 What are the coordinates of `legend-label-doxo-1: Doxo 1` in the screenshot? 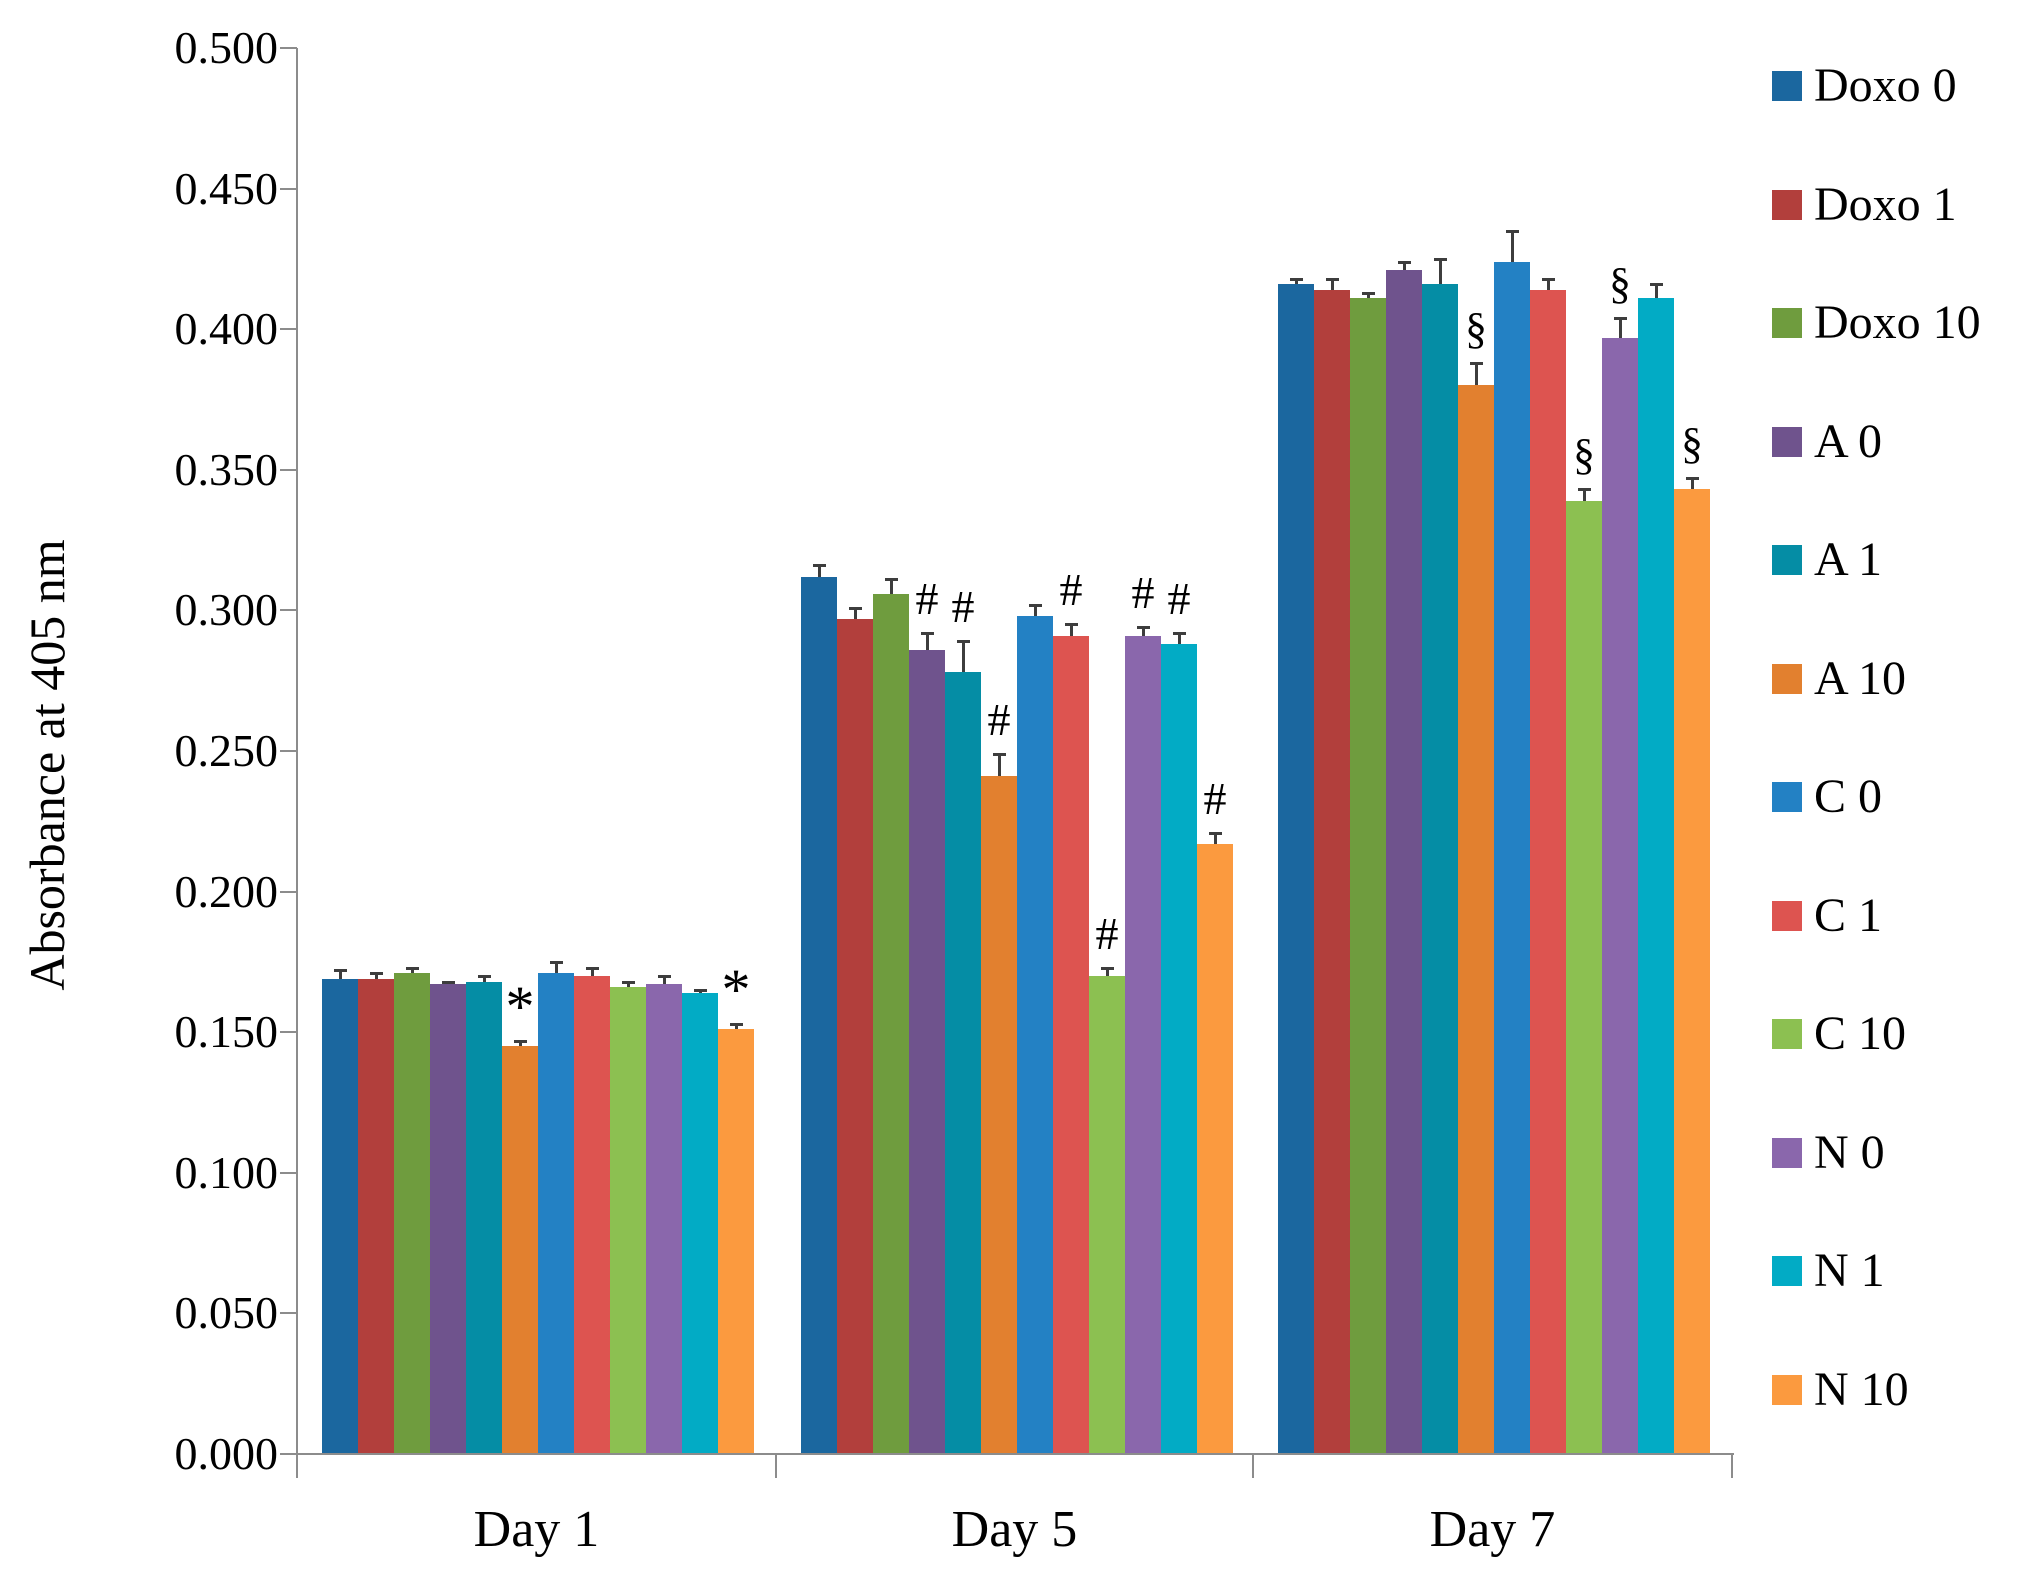 It's located at (1885, 204).